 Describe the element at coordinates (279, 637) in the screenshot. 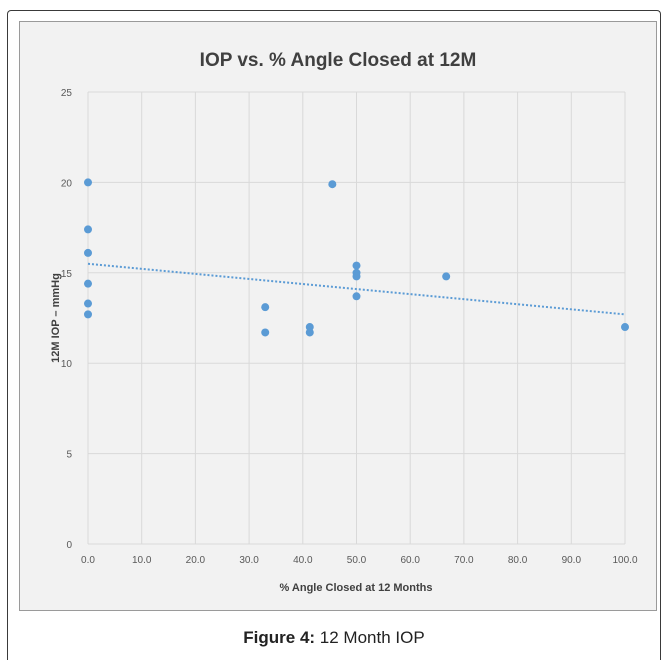

I see `caption-label: Figure 4:` at that location.